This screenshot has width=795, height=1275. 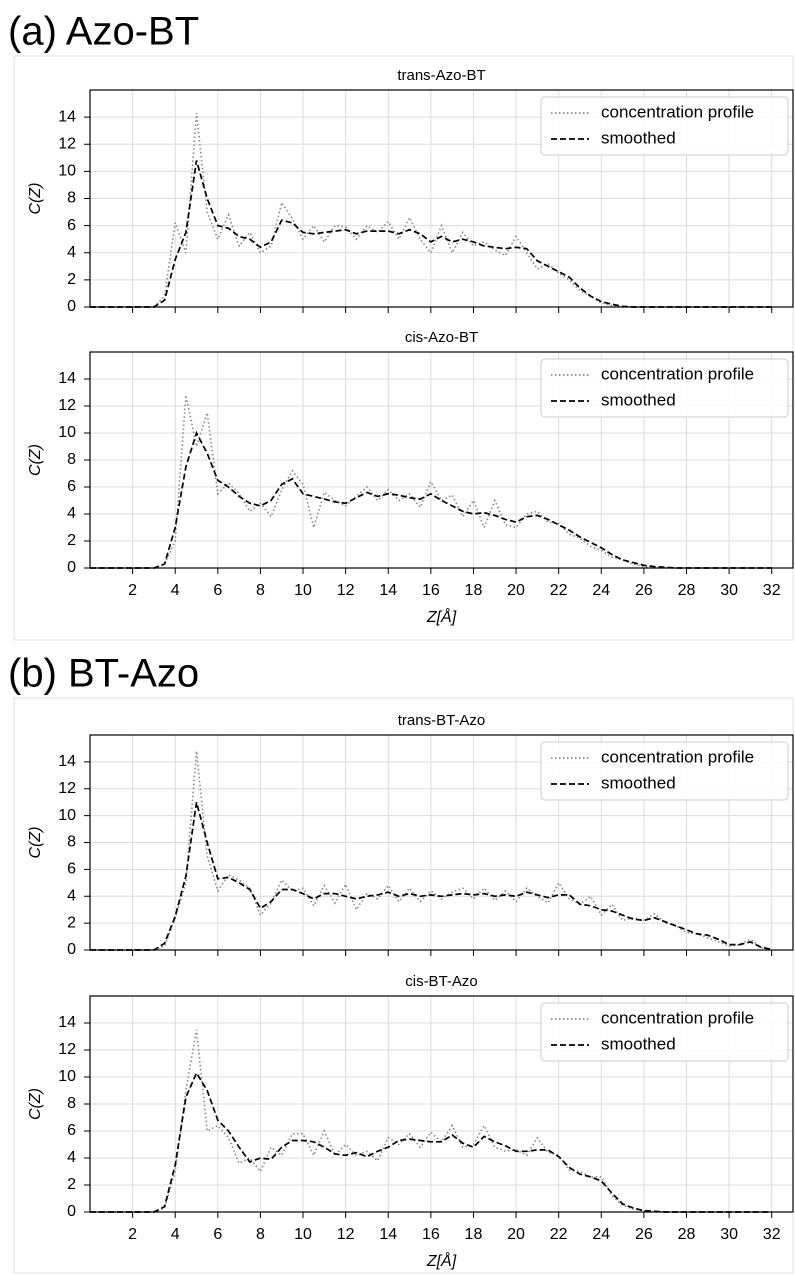 What do you see at coordinates (103, 32) in the screenshot?
I see `section-title: (a) Azo-BT` at bounding box center [103, 32].